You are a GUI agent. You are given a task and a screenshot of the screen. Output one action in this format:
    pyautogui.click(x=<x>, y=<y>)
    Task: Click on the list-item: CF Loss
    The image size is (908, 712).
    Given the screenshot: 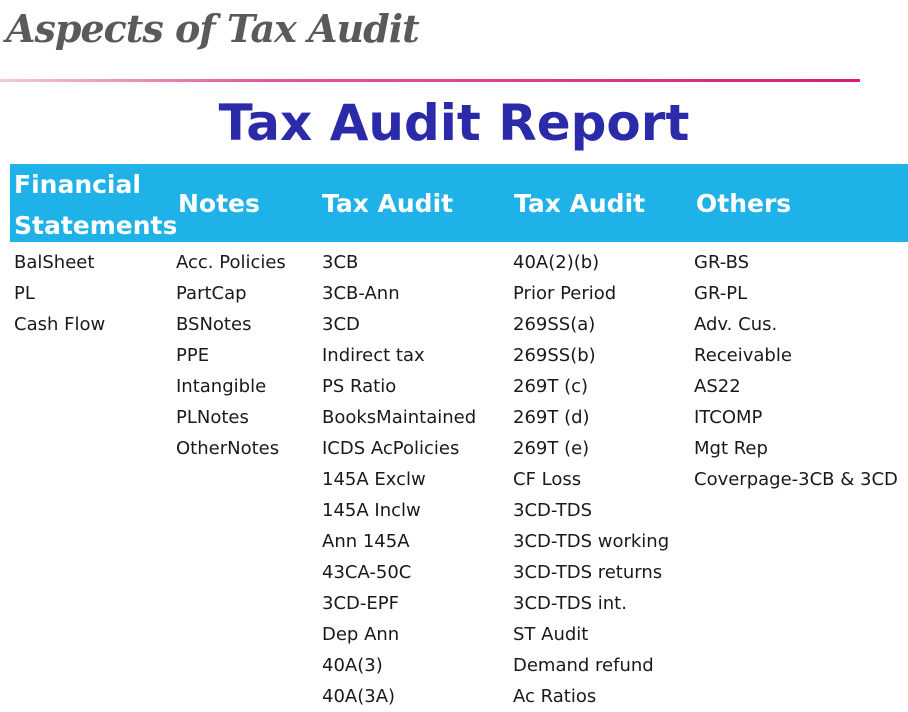 What is the action you would take?
    pyautogui.click(x=547, y=479)
    